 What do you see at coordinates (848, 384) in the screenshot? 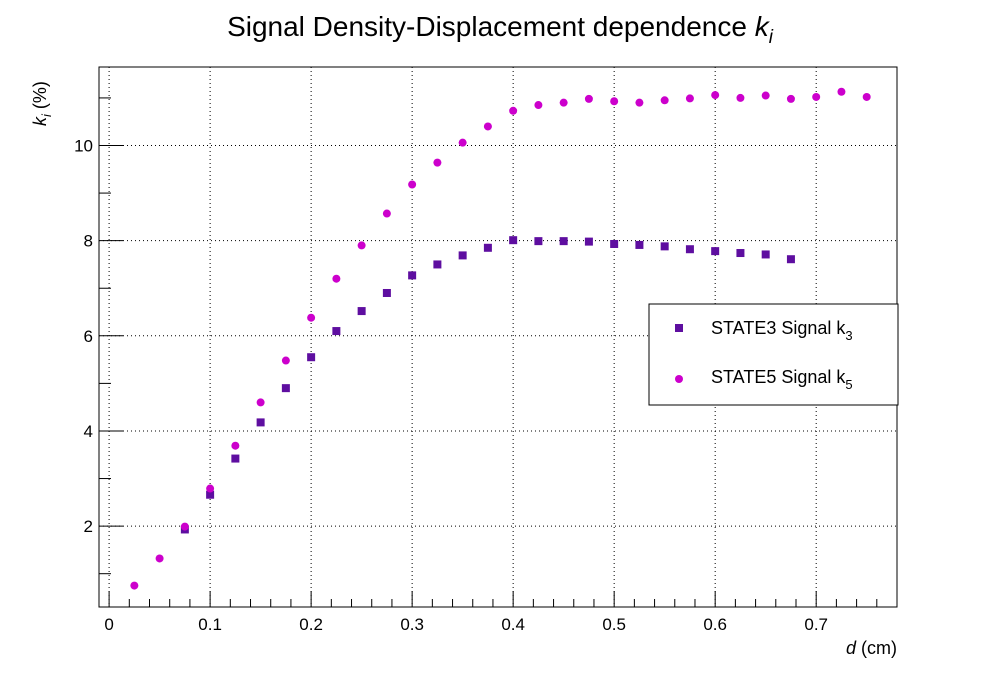
I see `legend-label-state5-sub: 5` at bounding box center [848, 384].